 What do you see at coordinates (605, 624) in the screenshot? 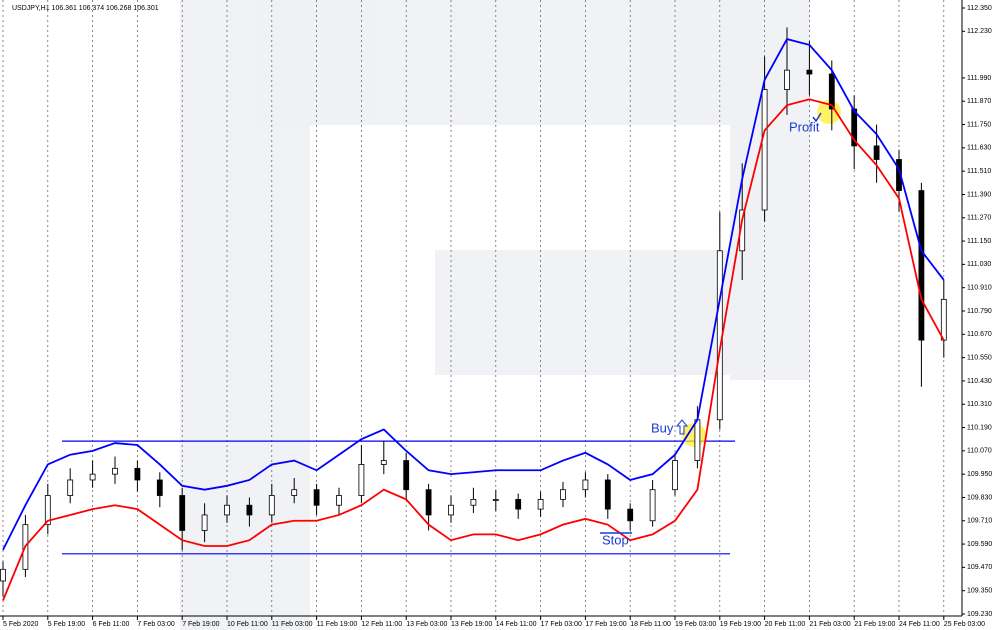
I see `x-tick-label: 17 Feb 19:00` at bounding box center [605, 624].